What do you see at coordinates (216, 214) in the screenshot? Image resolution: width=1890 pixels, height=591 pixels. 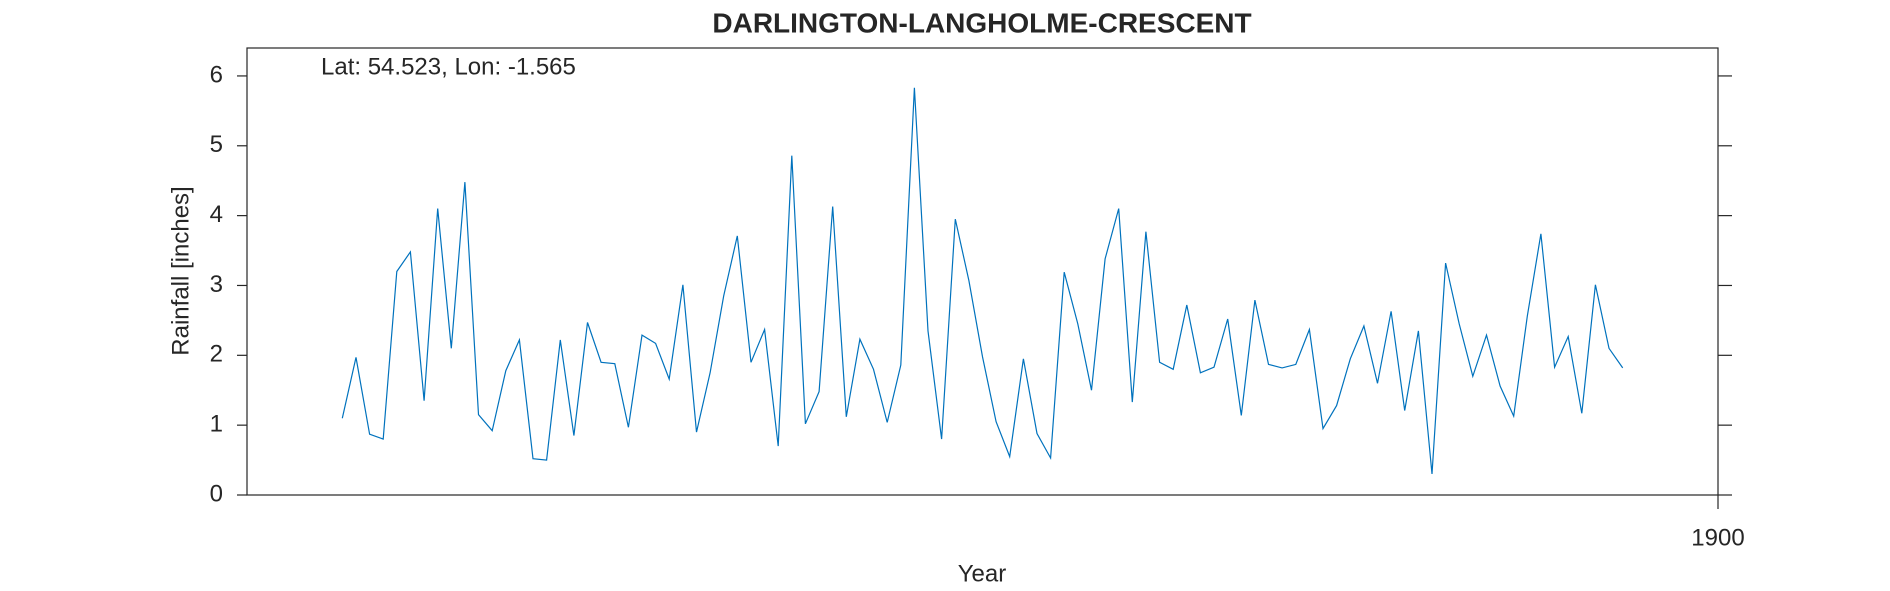 I see `y-tick-label: 4` at bounding box center [216, 214].